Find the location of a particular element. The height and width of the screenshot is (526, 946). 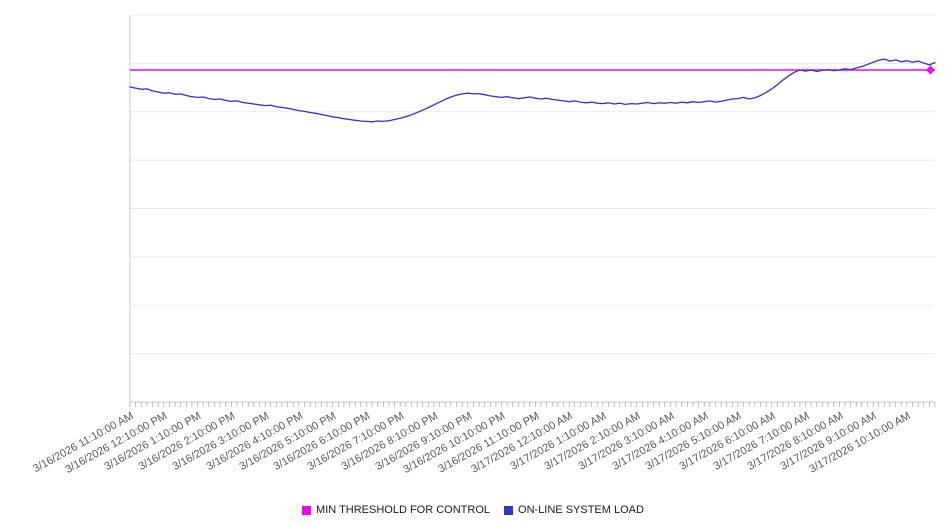

legend-item-load: ON-LINE SYSTEM LOAD is located at coordinates (574, 510).